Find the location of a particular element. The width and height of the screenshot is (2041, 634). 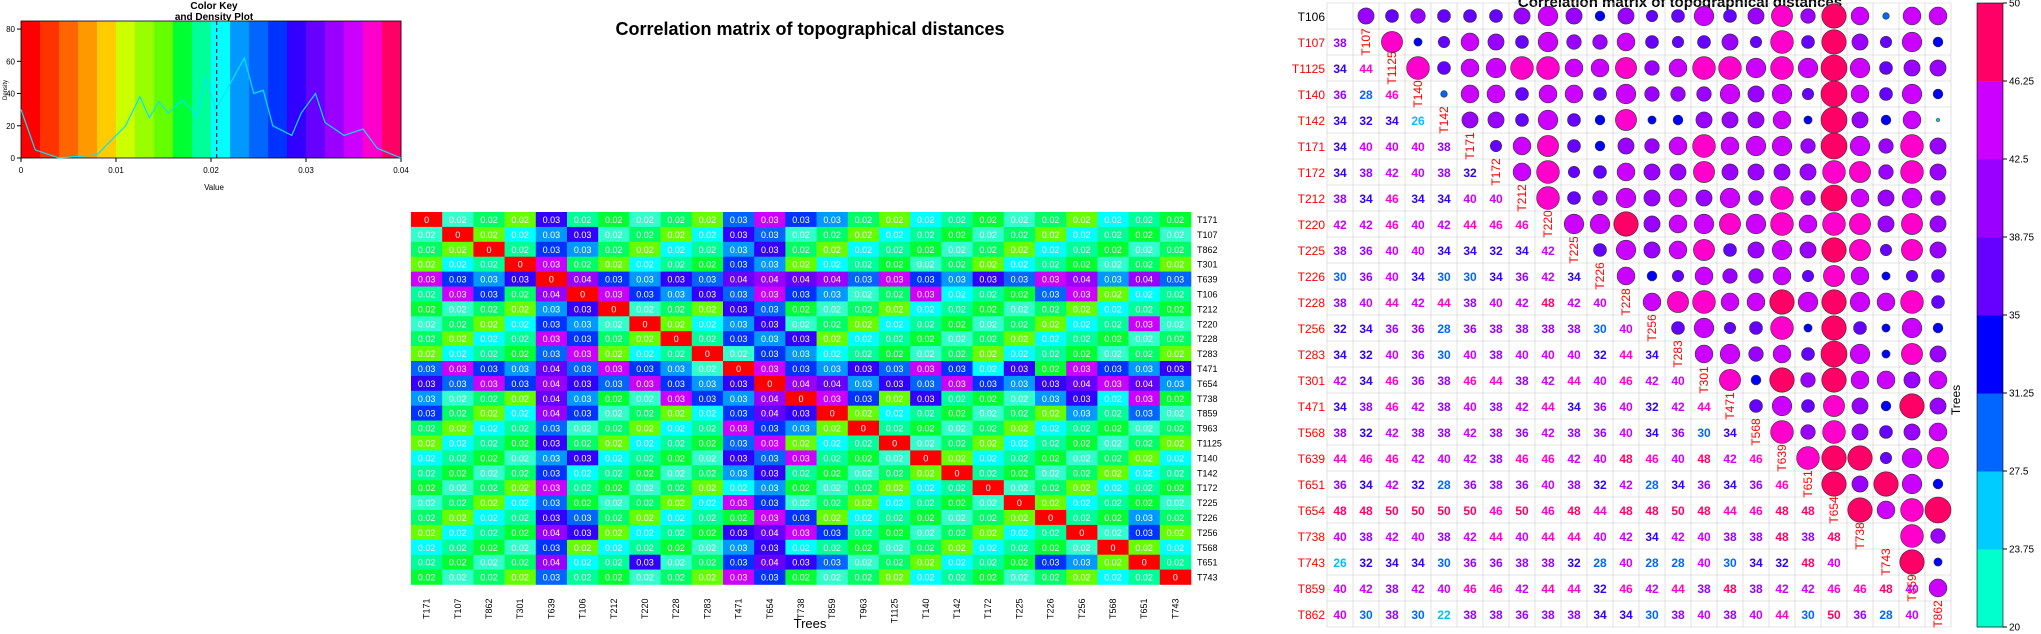

corrplot-value: 28 is located at coordinates (1444, 329).